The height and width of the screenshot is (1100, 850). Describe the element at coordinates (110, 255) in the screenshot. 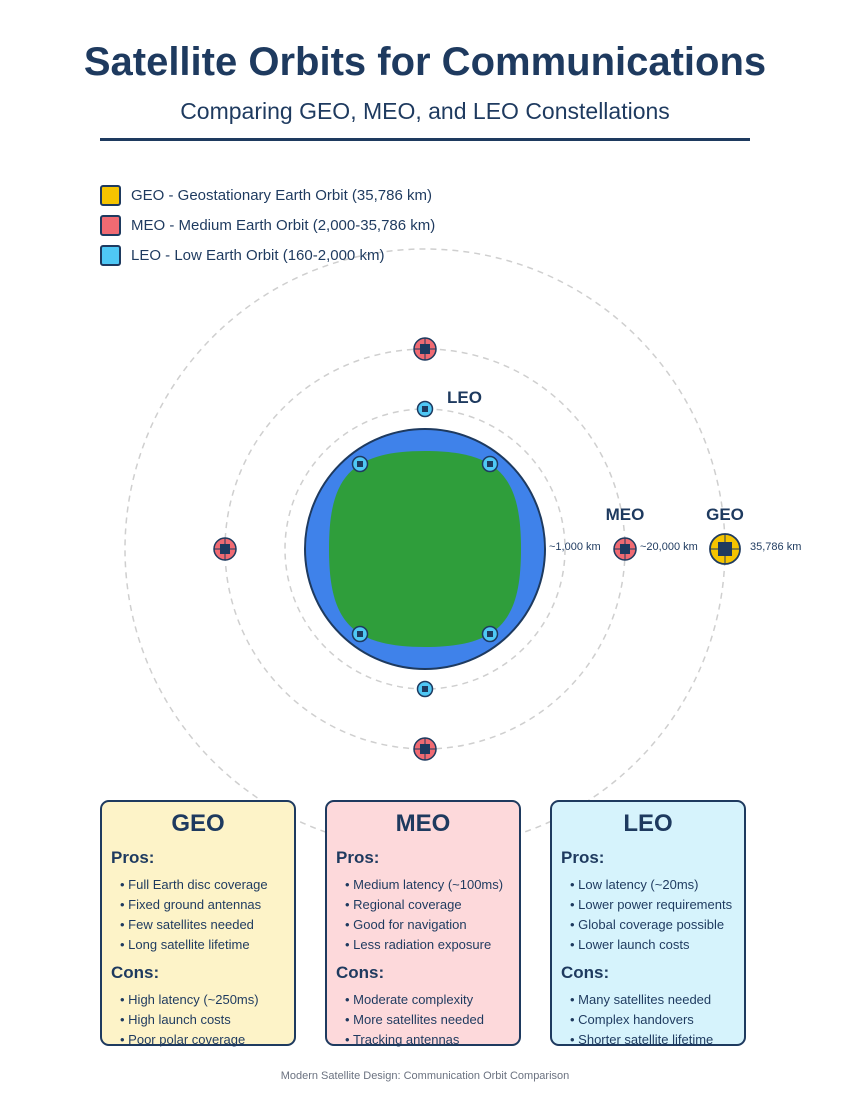

I see `legend-swatch-leo` at that location.